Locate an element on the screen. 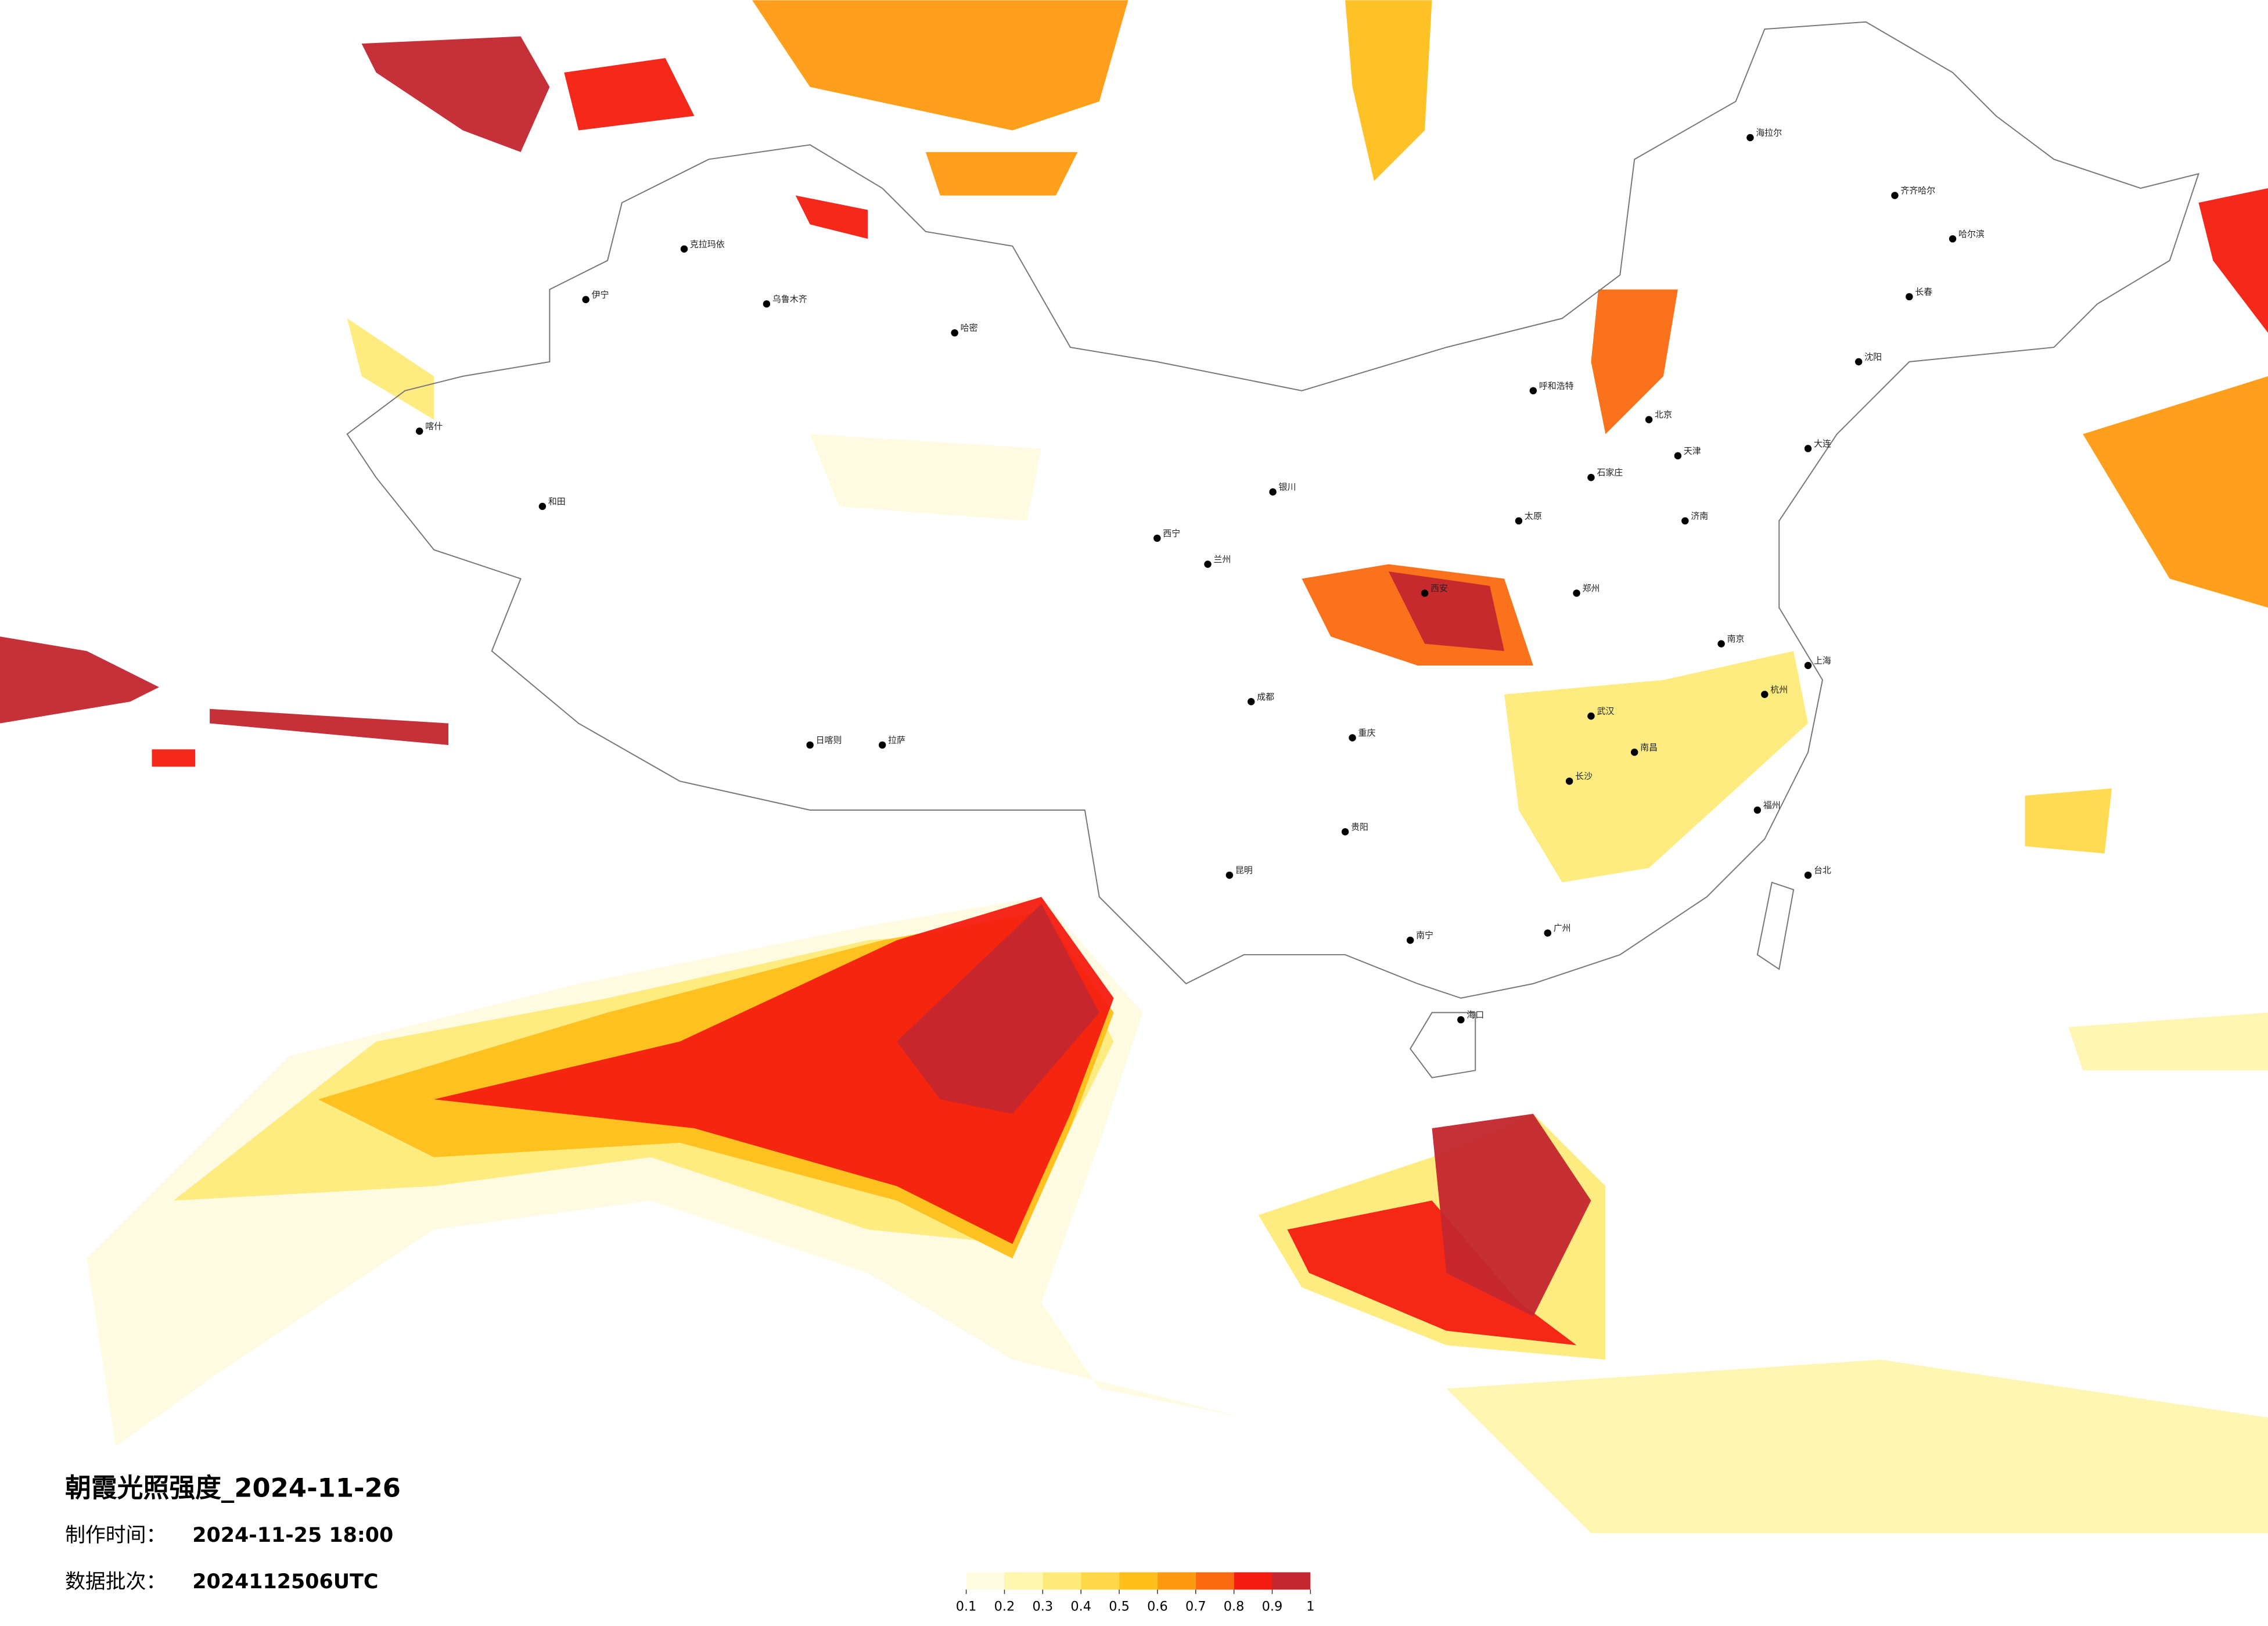 This screenshot has width=2268, height=1626. city-label: 北京 is located at coordinates (1663, 415).